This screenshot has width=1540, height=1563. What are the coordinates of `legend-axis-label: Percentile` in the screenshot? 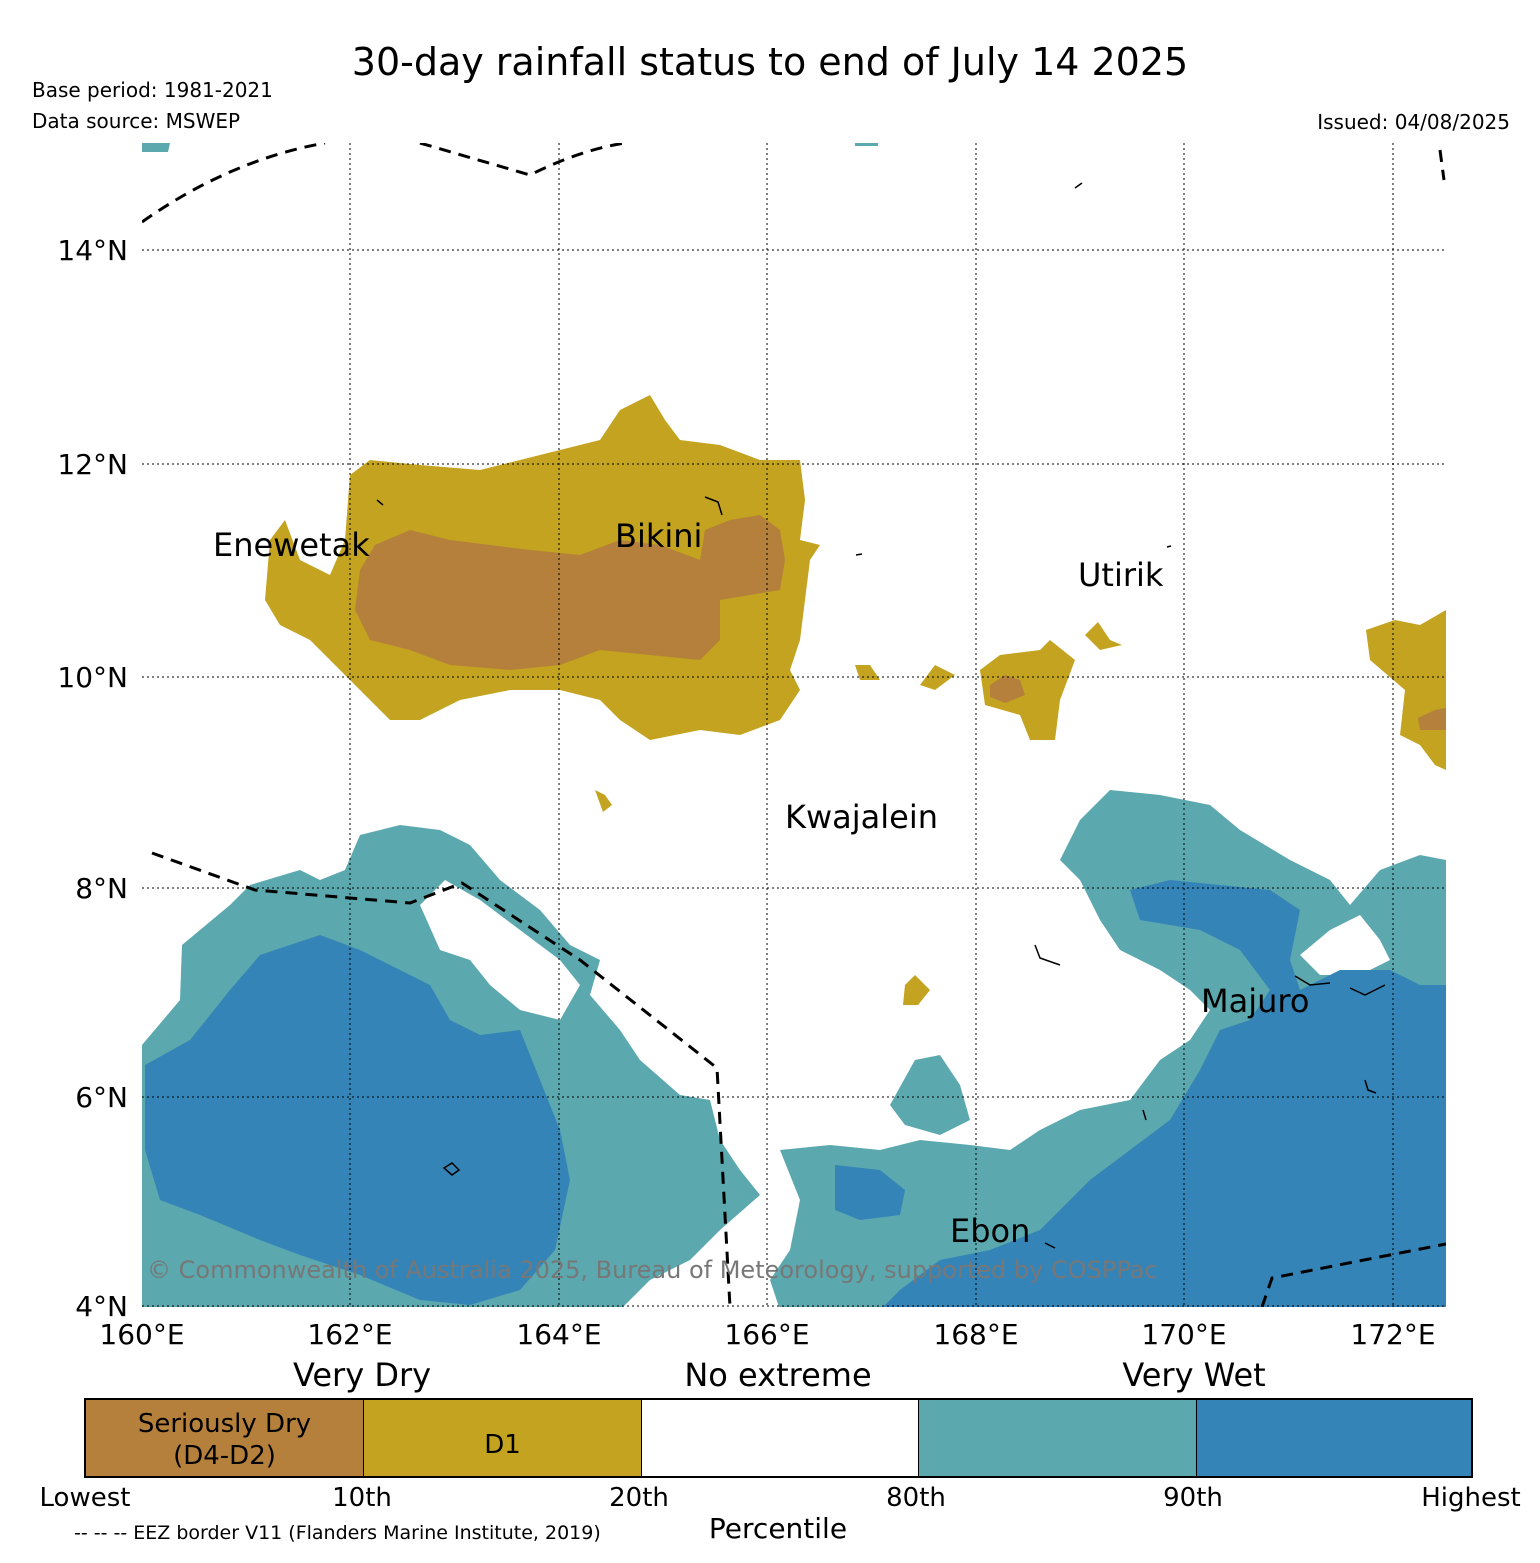 It's located at (778, 1528).